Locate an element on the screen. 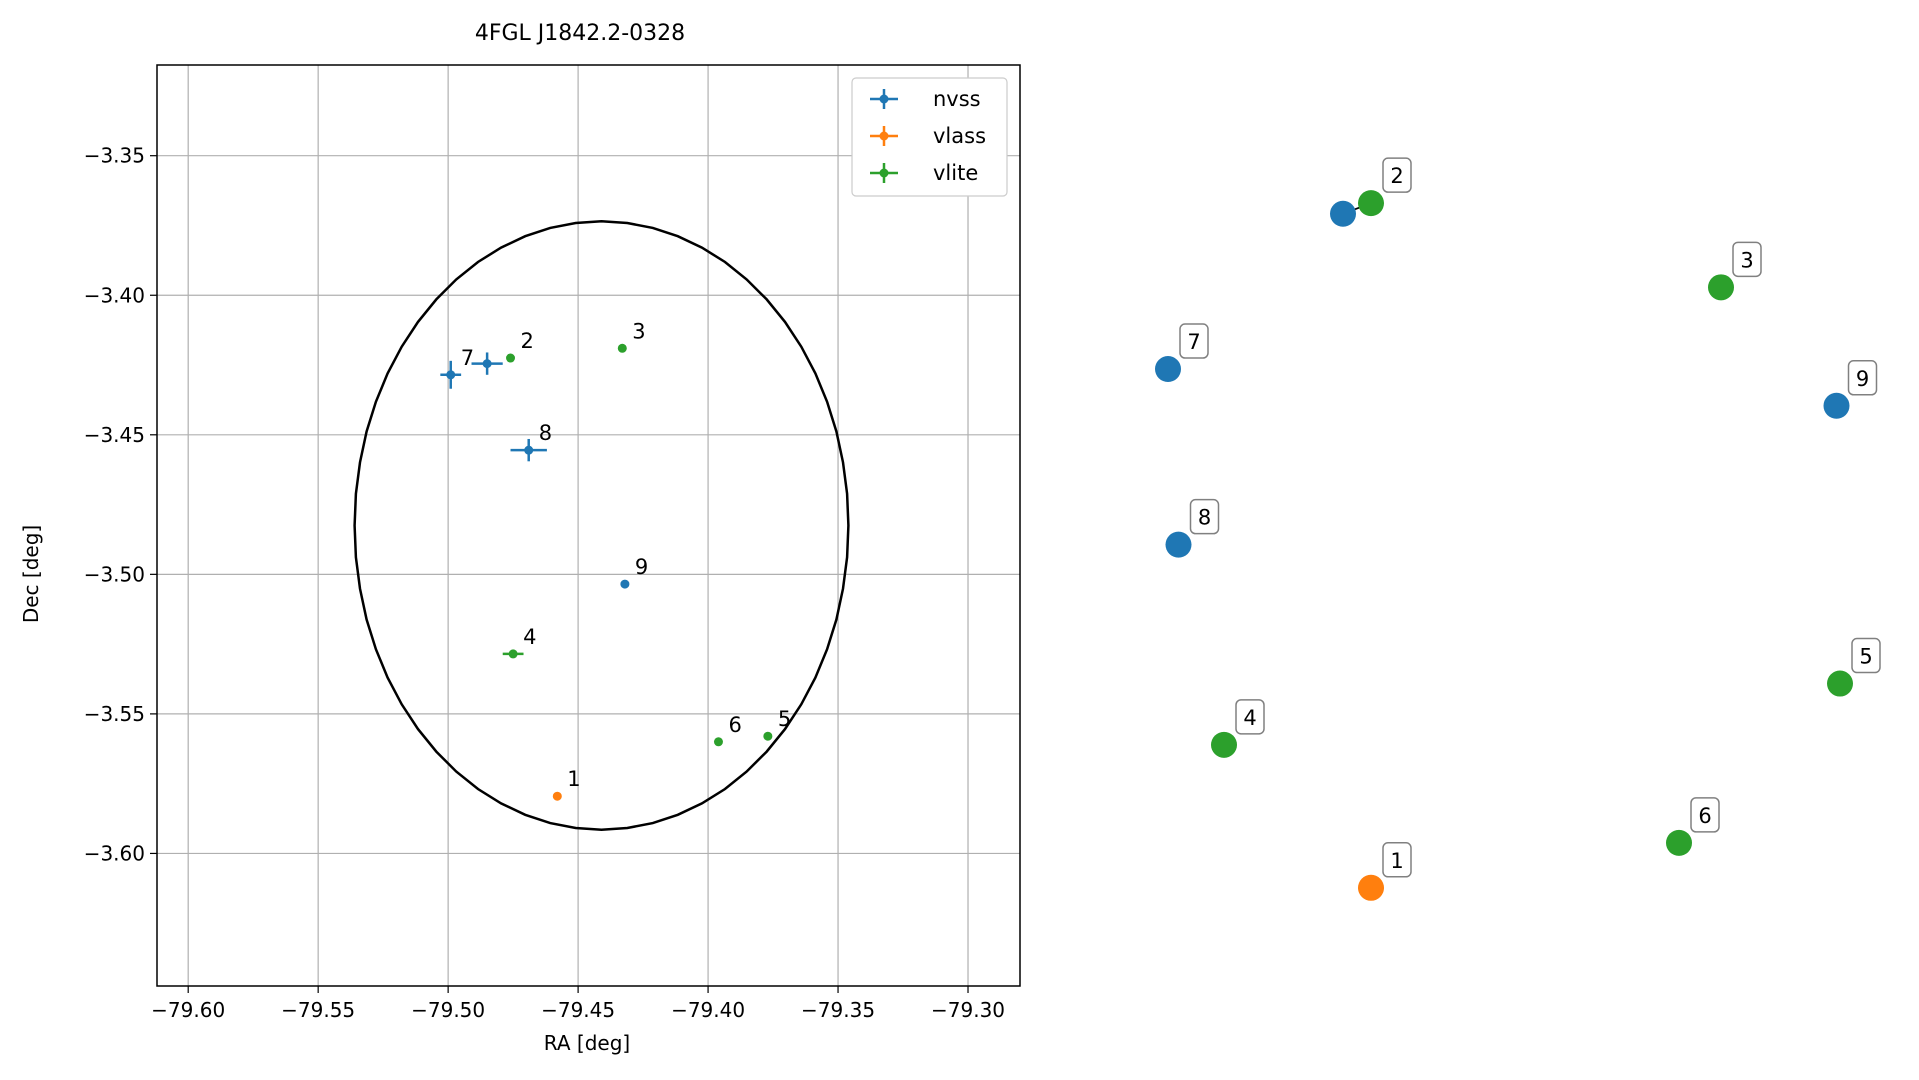 The width and height of the screenshot is (1919, 1080). association-node-vlite: 4 is located at coordinates (1238, 728).